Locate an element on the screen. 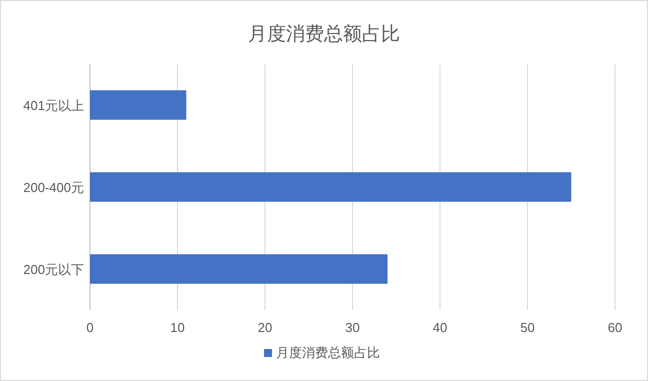  x-tick-label: 30 is located at coordinates (352, 327).